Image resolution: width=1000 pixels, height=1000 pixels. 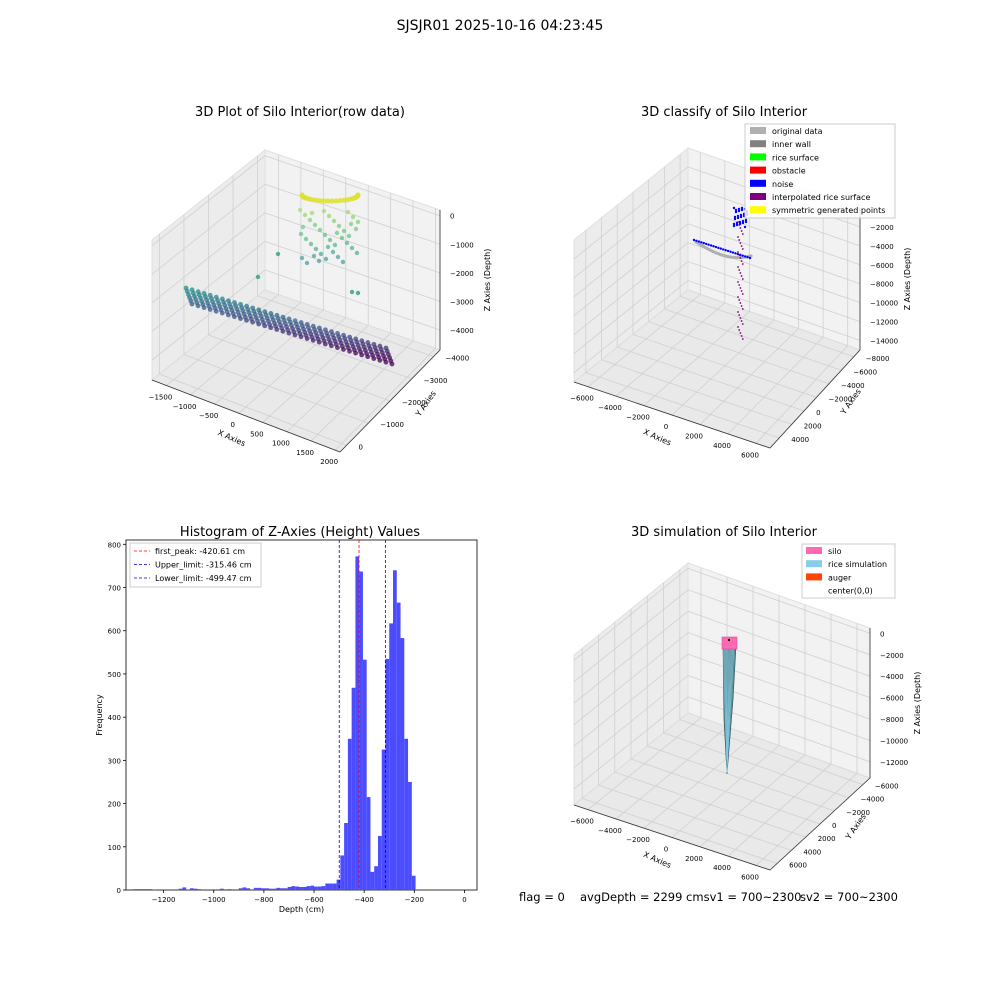 I want to click on x-axis-line, so click(x=672, y=415).